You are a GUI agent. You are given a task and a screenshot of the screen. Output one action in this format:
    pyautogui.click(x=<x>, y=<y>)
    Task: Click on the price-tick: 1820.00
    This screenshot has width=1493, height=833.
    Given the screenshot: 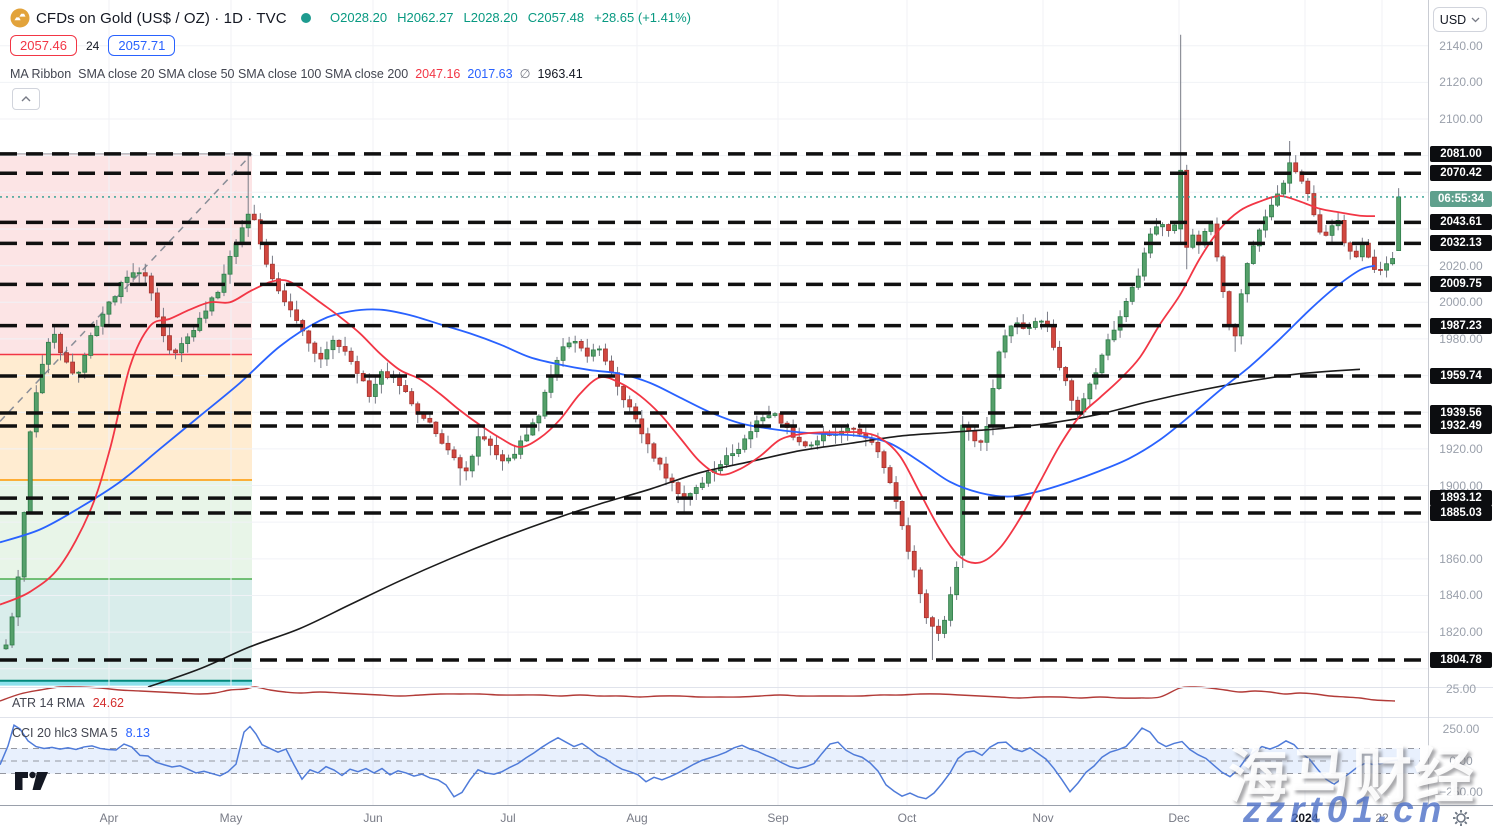 What is the action you would take?
    pyautogui.click(x=1461, y=632)
    